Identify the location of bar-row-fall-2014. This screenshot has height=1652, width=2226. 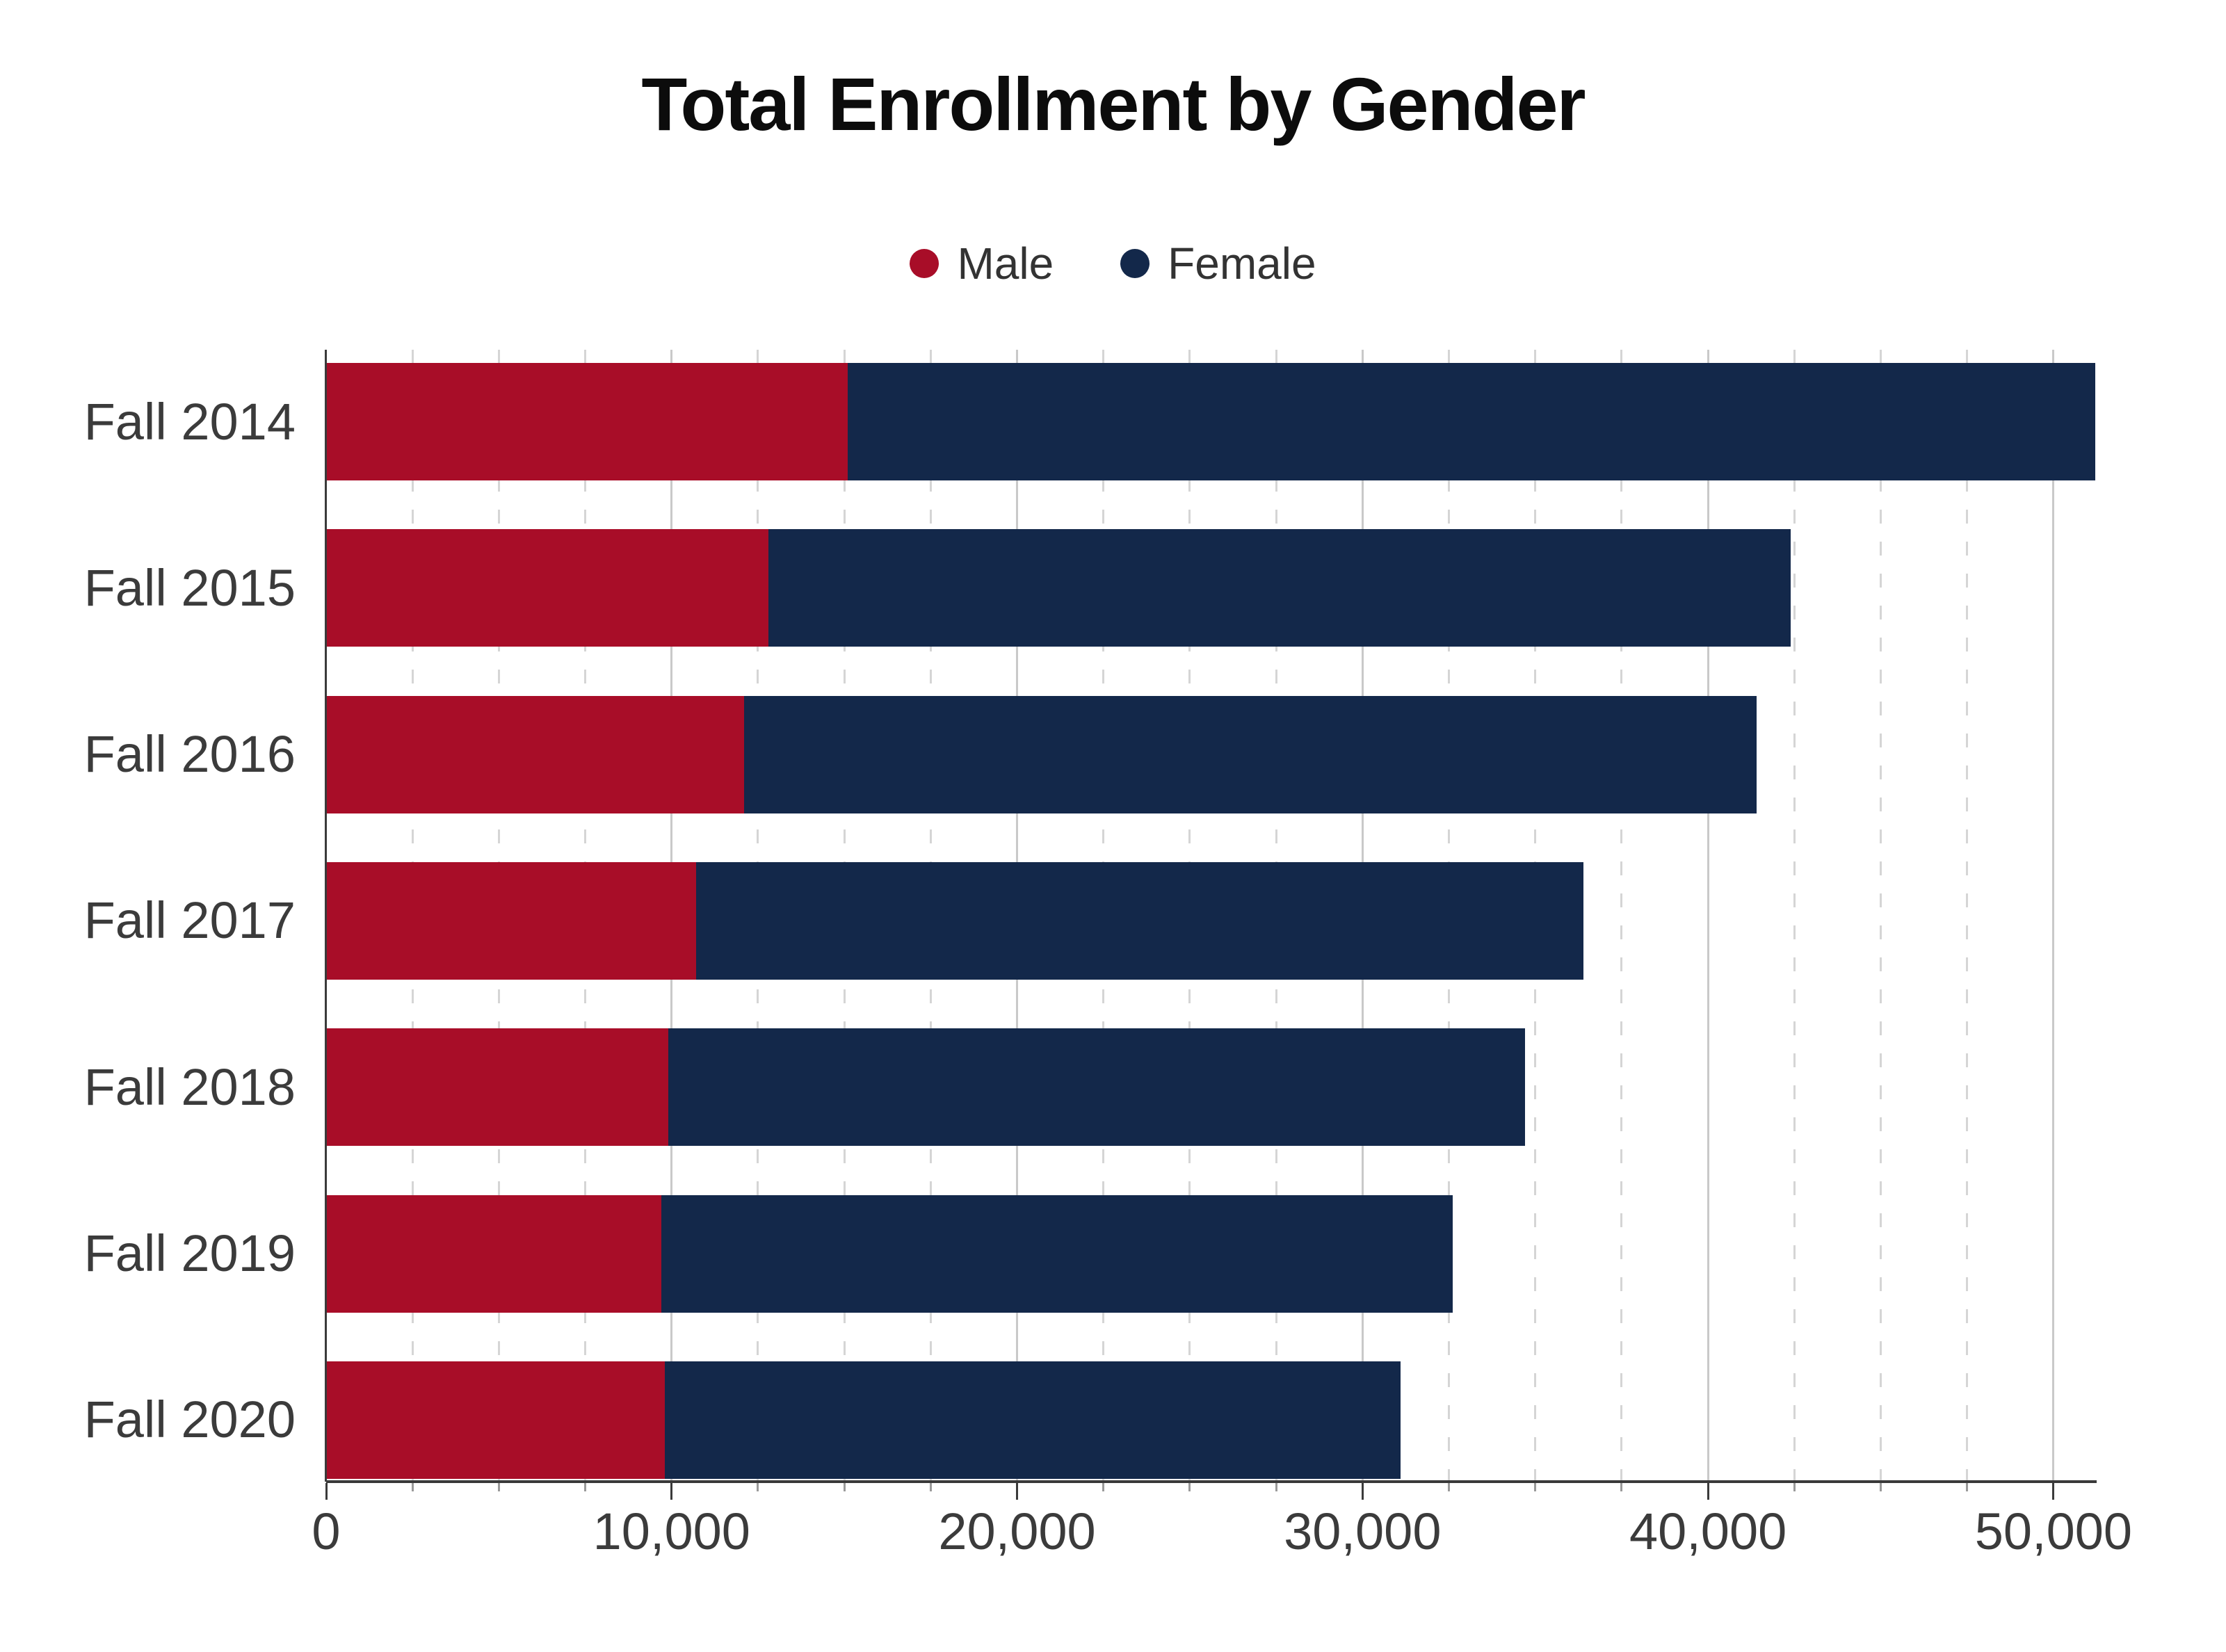
(1211, 421).